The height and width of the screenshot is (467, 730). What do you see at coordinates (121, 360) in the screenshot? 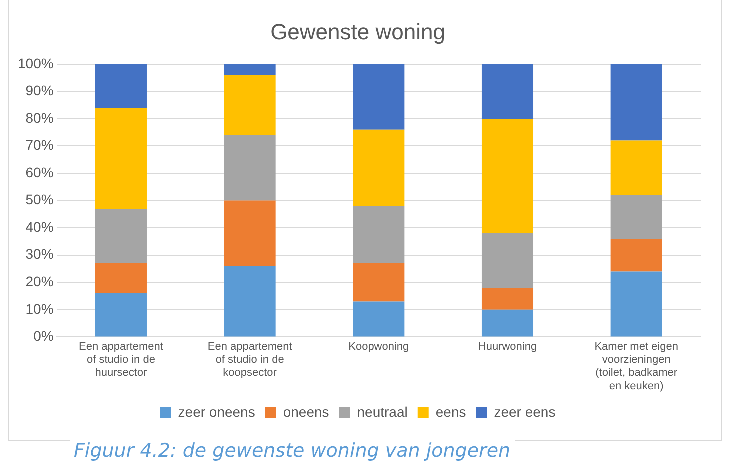
I see `x-tick-label: Een appartement of studio in de huursector` at bounding box center [121, 360].